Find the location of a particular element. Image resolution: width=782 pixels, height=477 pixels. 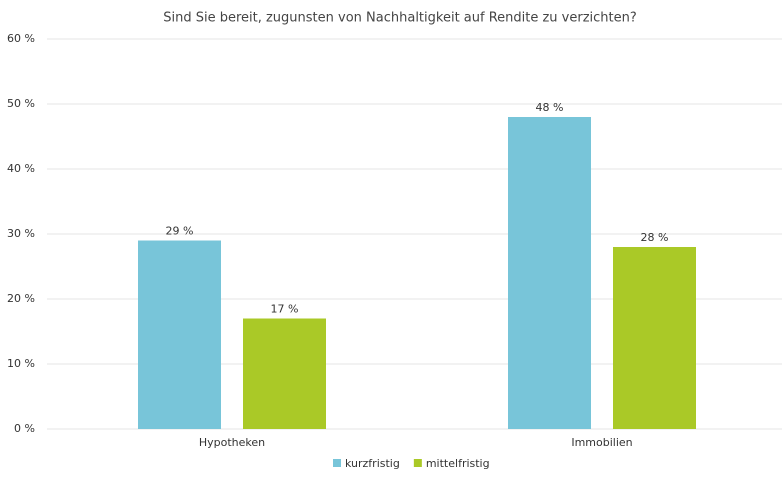

legend-label: kurzfristig is located at coordinates (372, 463).